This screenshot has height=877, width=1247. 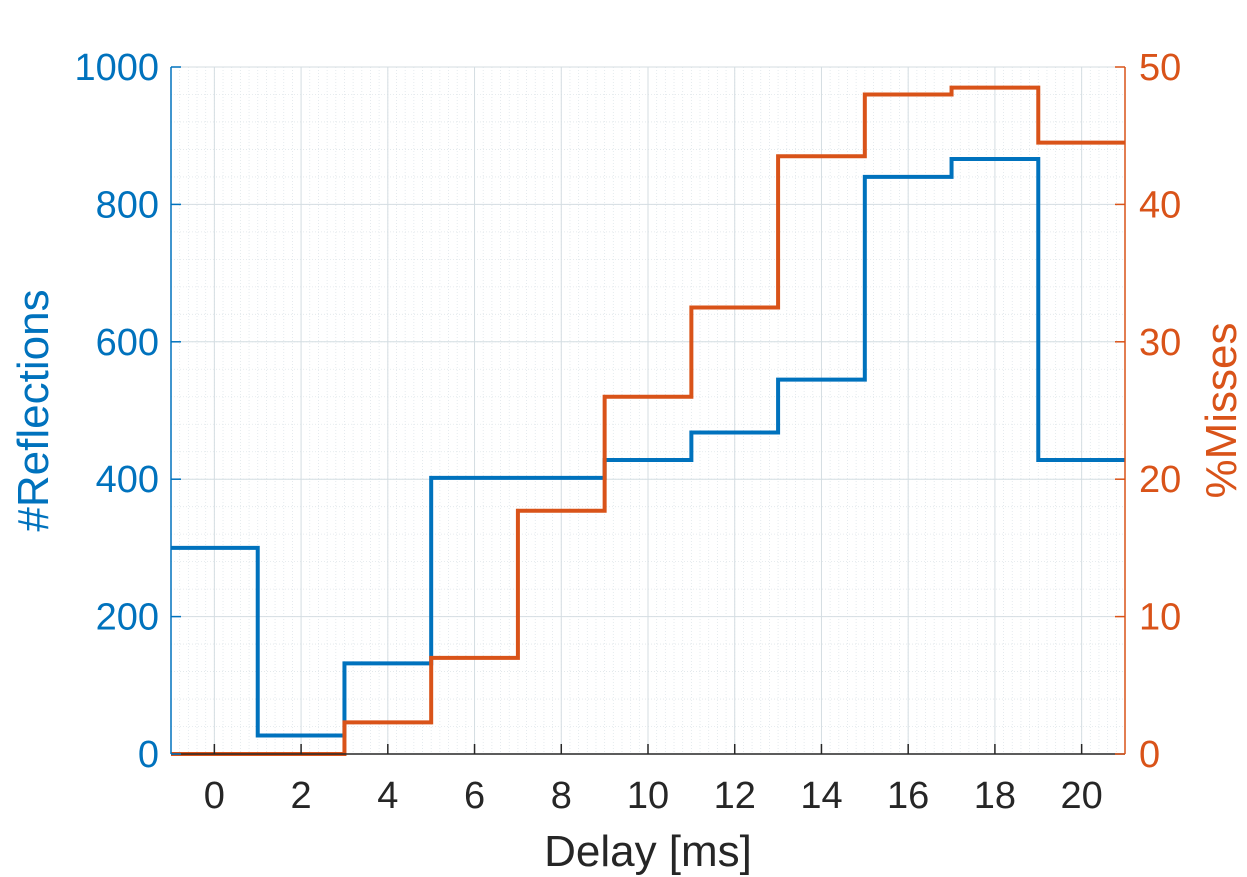 What do you see at coordinates (1160, 68) in the screenshot?
I see `right-y-tick-label: 50` at bounding box center [1160, 68].